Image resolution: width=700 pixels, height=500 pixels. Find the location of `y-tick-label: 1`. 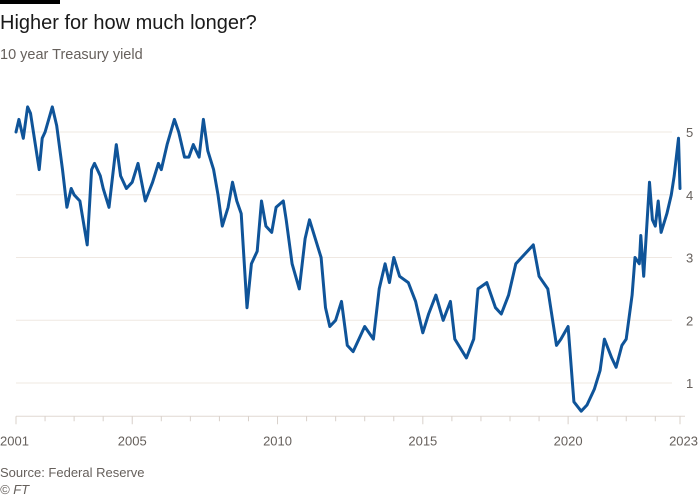

y-tick-label: 1 is located at coordinates (689, 383).